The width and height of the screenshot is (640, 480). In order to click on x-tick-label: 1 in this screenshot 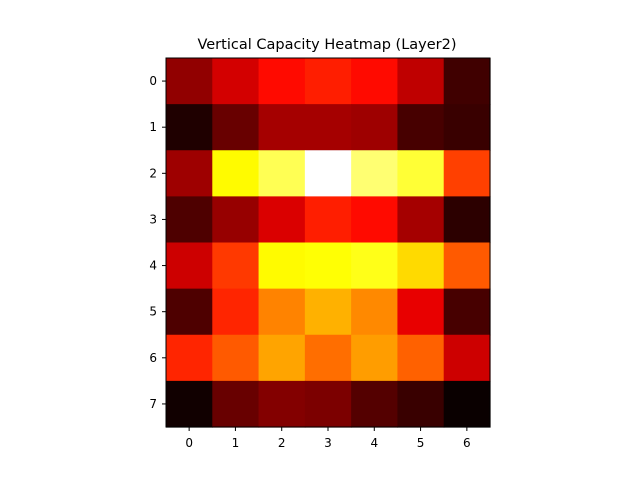, I will do `click(236, 443)`.